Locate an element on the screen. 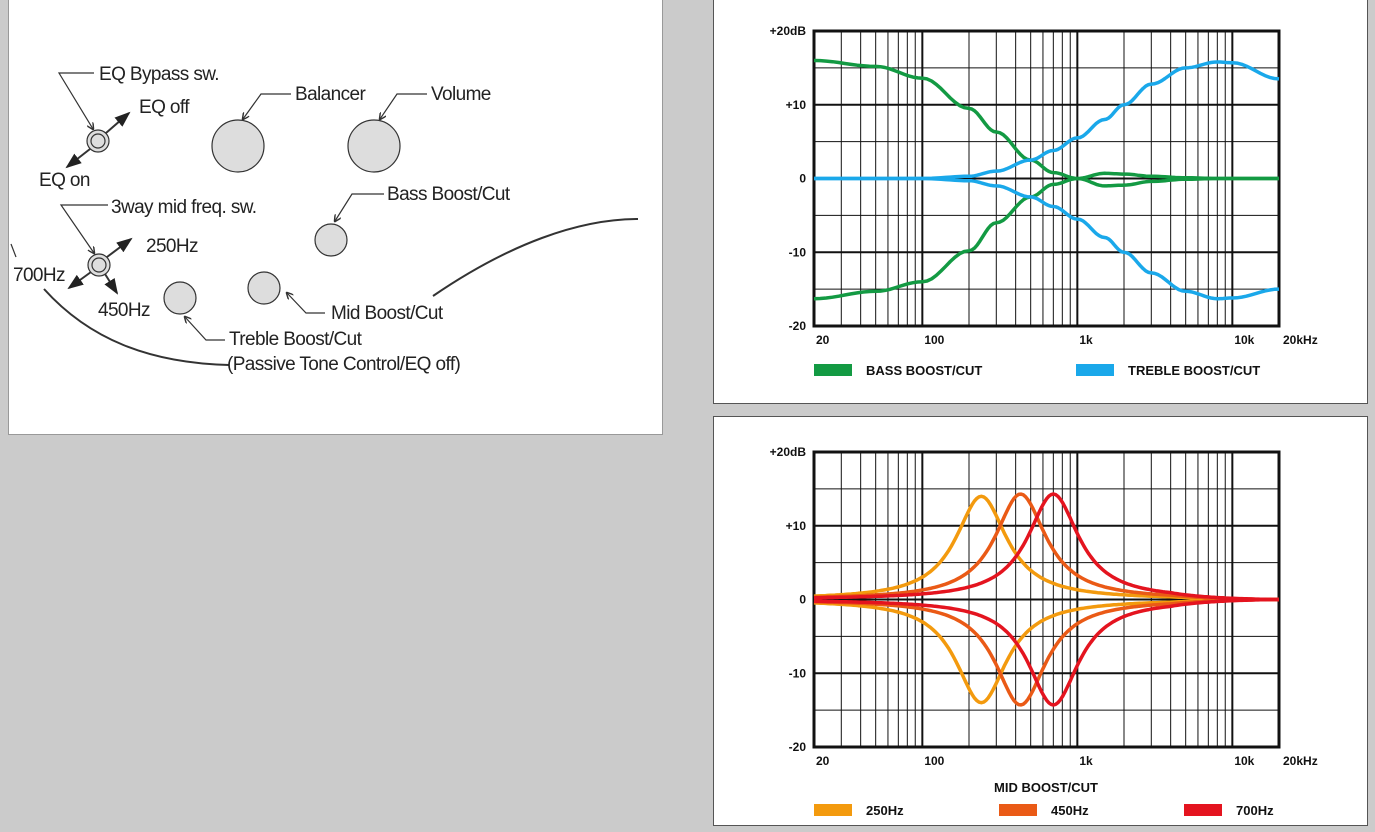 The image size is (1375, 832). bass-knob is located at coordinates (331, 240).